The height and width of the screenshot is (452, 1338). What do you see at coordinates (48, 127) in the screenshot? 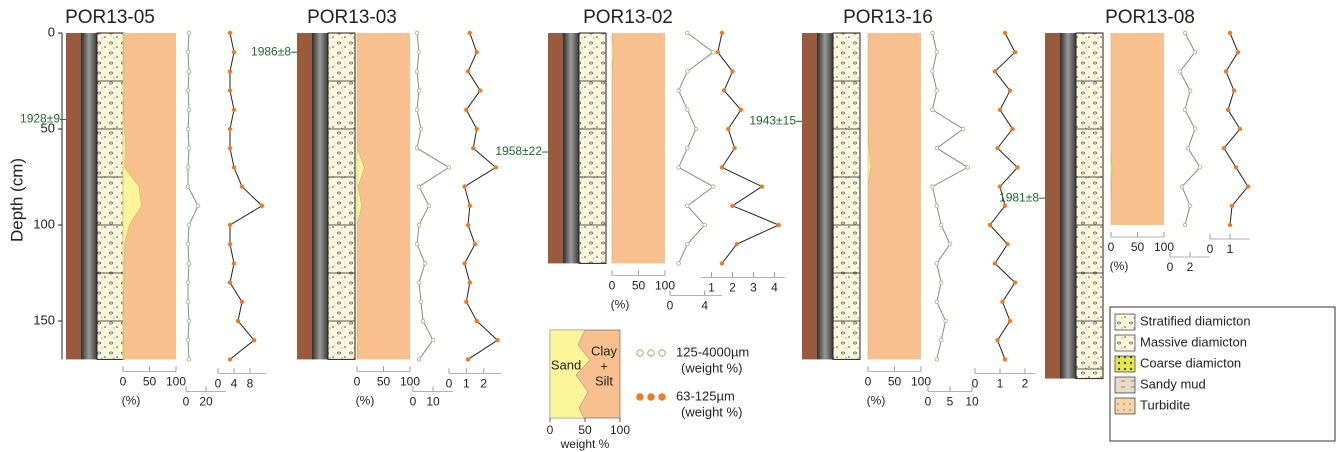
I see `y-tick-label: 50` at bounding box center [48, 127].